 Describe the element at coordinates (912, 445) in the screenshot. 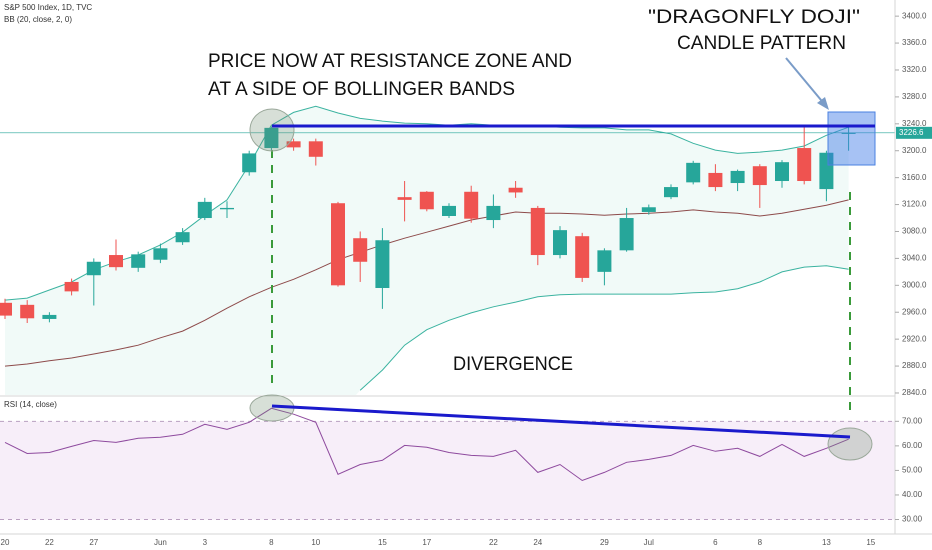

I see `y-tick-label: 60.00` at that location.